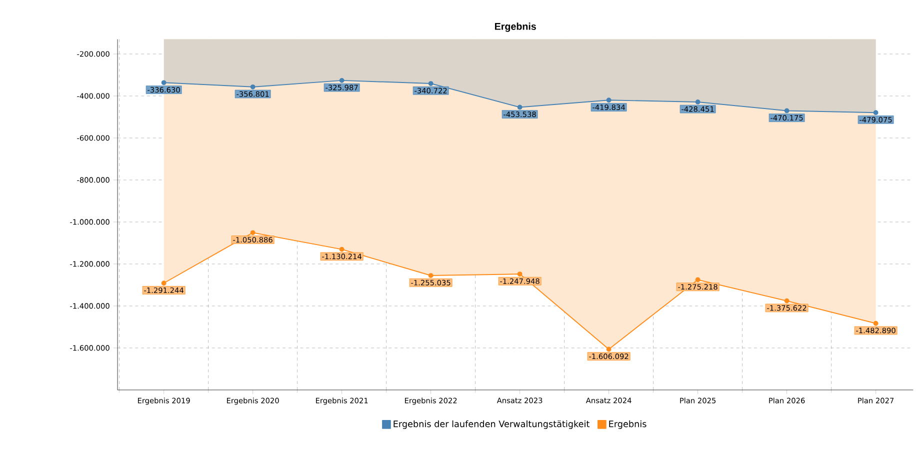  Describe the element at coordinates (492, 424) in the screenshot. I see `legend-label: Ergebnis der laufenden Verwaltungstätigkeit` at that location.